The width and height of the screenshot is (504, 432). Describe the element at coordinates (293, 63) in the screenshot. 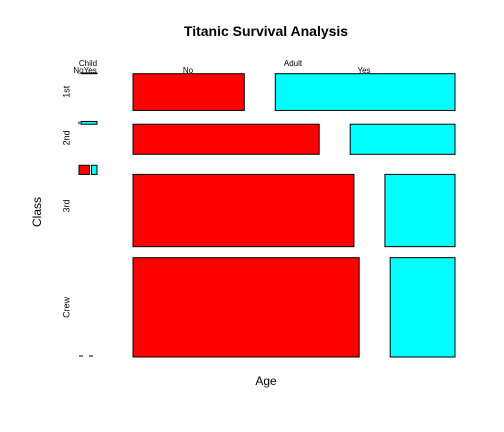

I see `age-label-adult: Adult` at that location.